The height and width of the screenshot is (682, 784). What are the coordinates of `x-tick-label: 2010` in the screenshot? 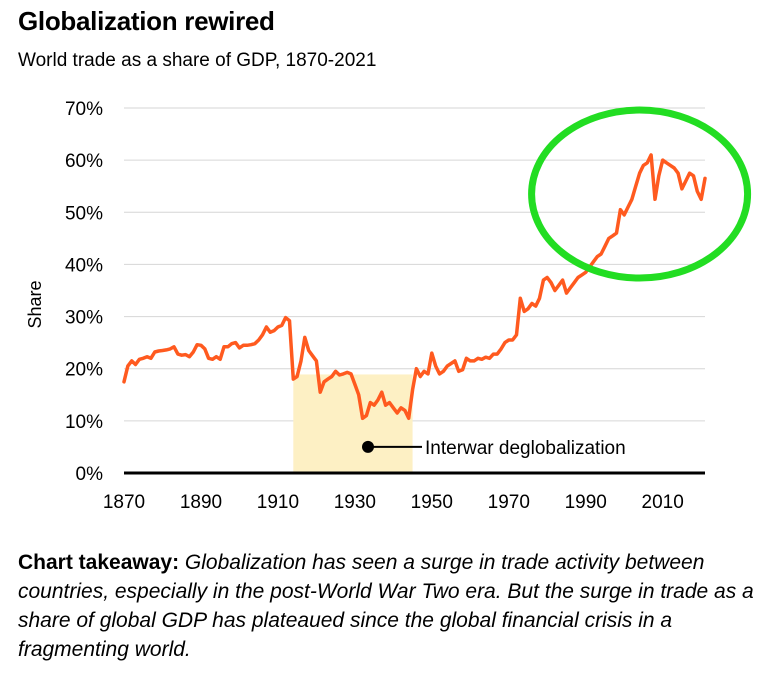 It's located at (663, 502).